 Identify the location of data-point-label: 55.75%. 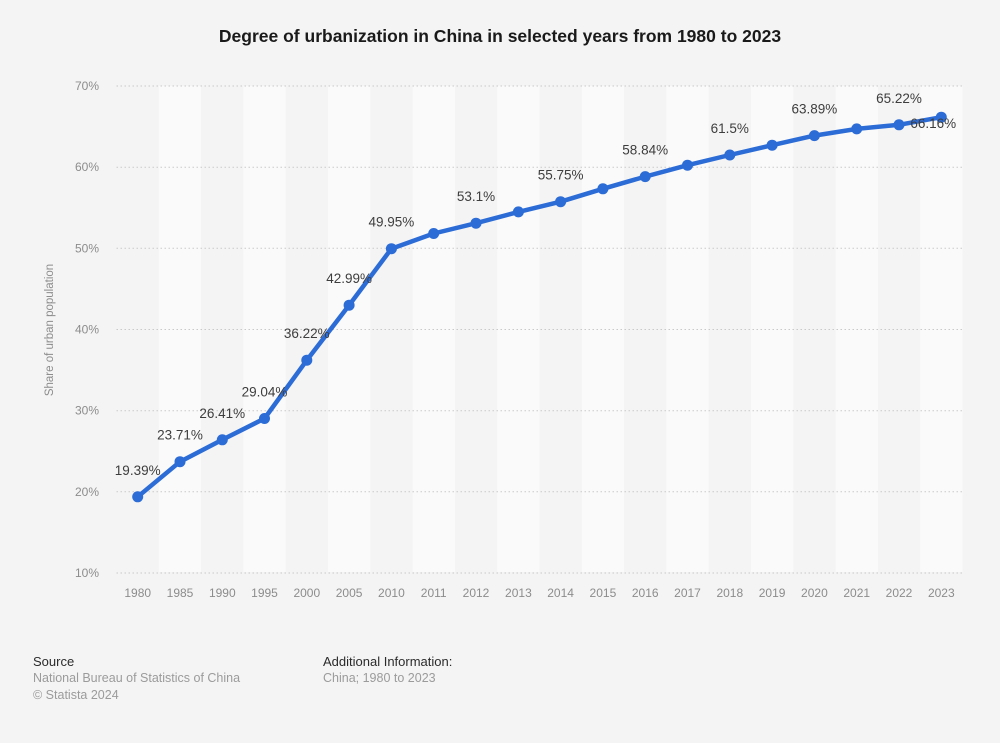
(561, 175).